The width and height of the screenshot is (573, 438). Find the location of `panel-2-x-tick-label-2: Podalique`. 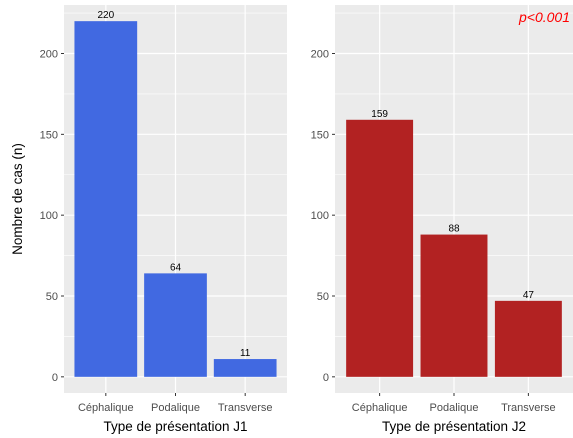

panel-2-x-tick-label-2: Podalique is located at coordinates (454, 408).